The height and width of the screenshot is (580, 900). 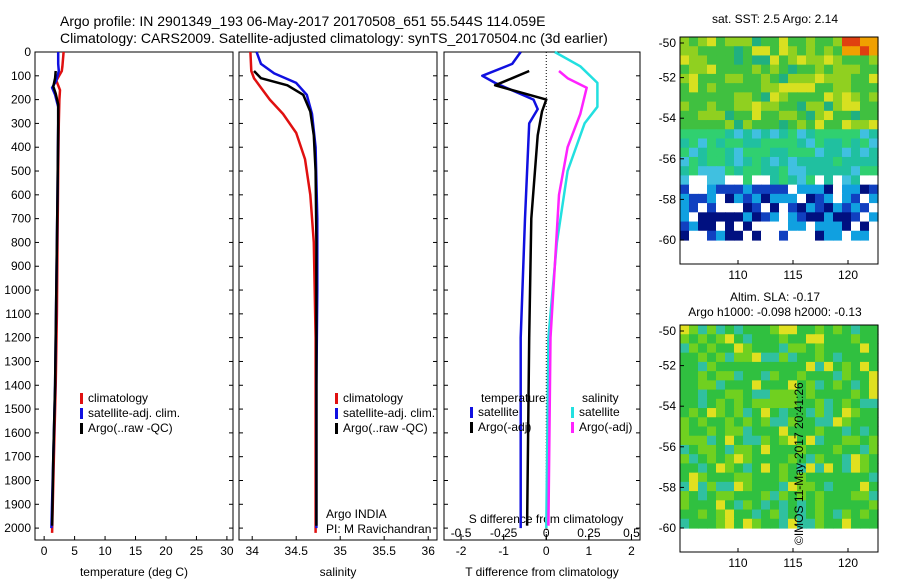 I want to click on salinity-series-satellite-adj-clim-, so click(x=287, y=290).